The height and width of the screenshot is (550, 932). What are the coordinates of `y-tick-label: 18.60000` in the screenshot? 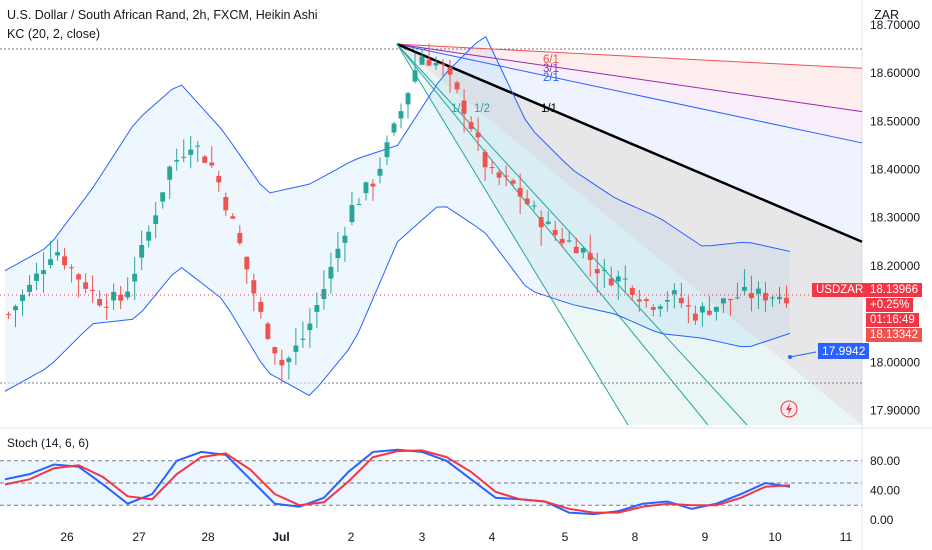 It's located at (895, 73).